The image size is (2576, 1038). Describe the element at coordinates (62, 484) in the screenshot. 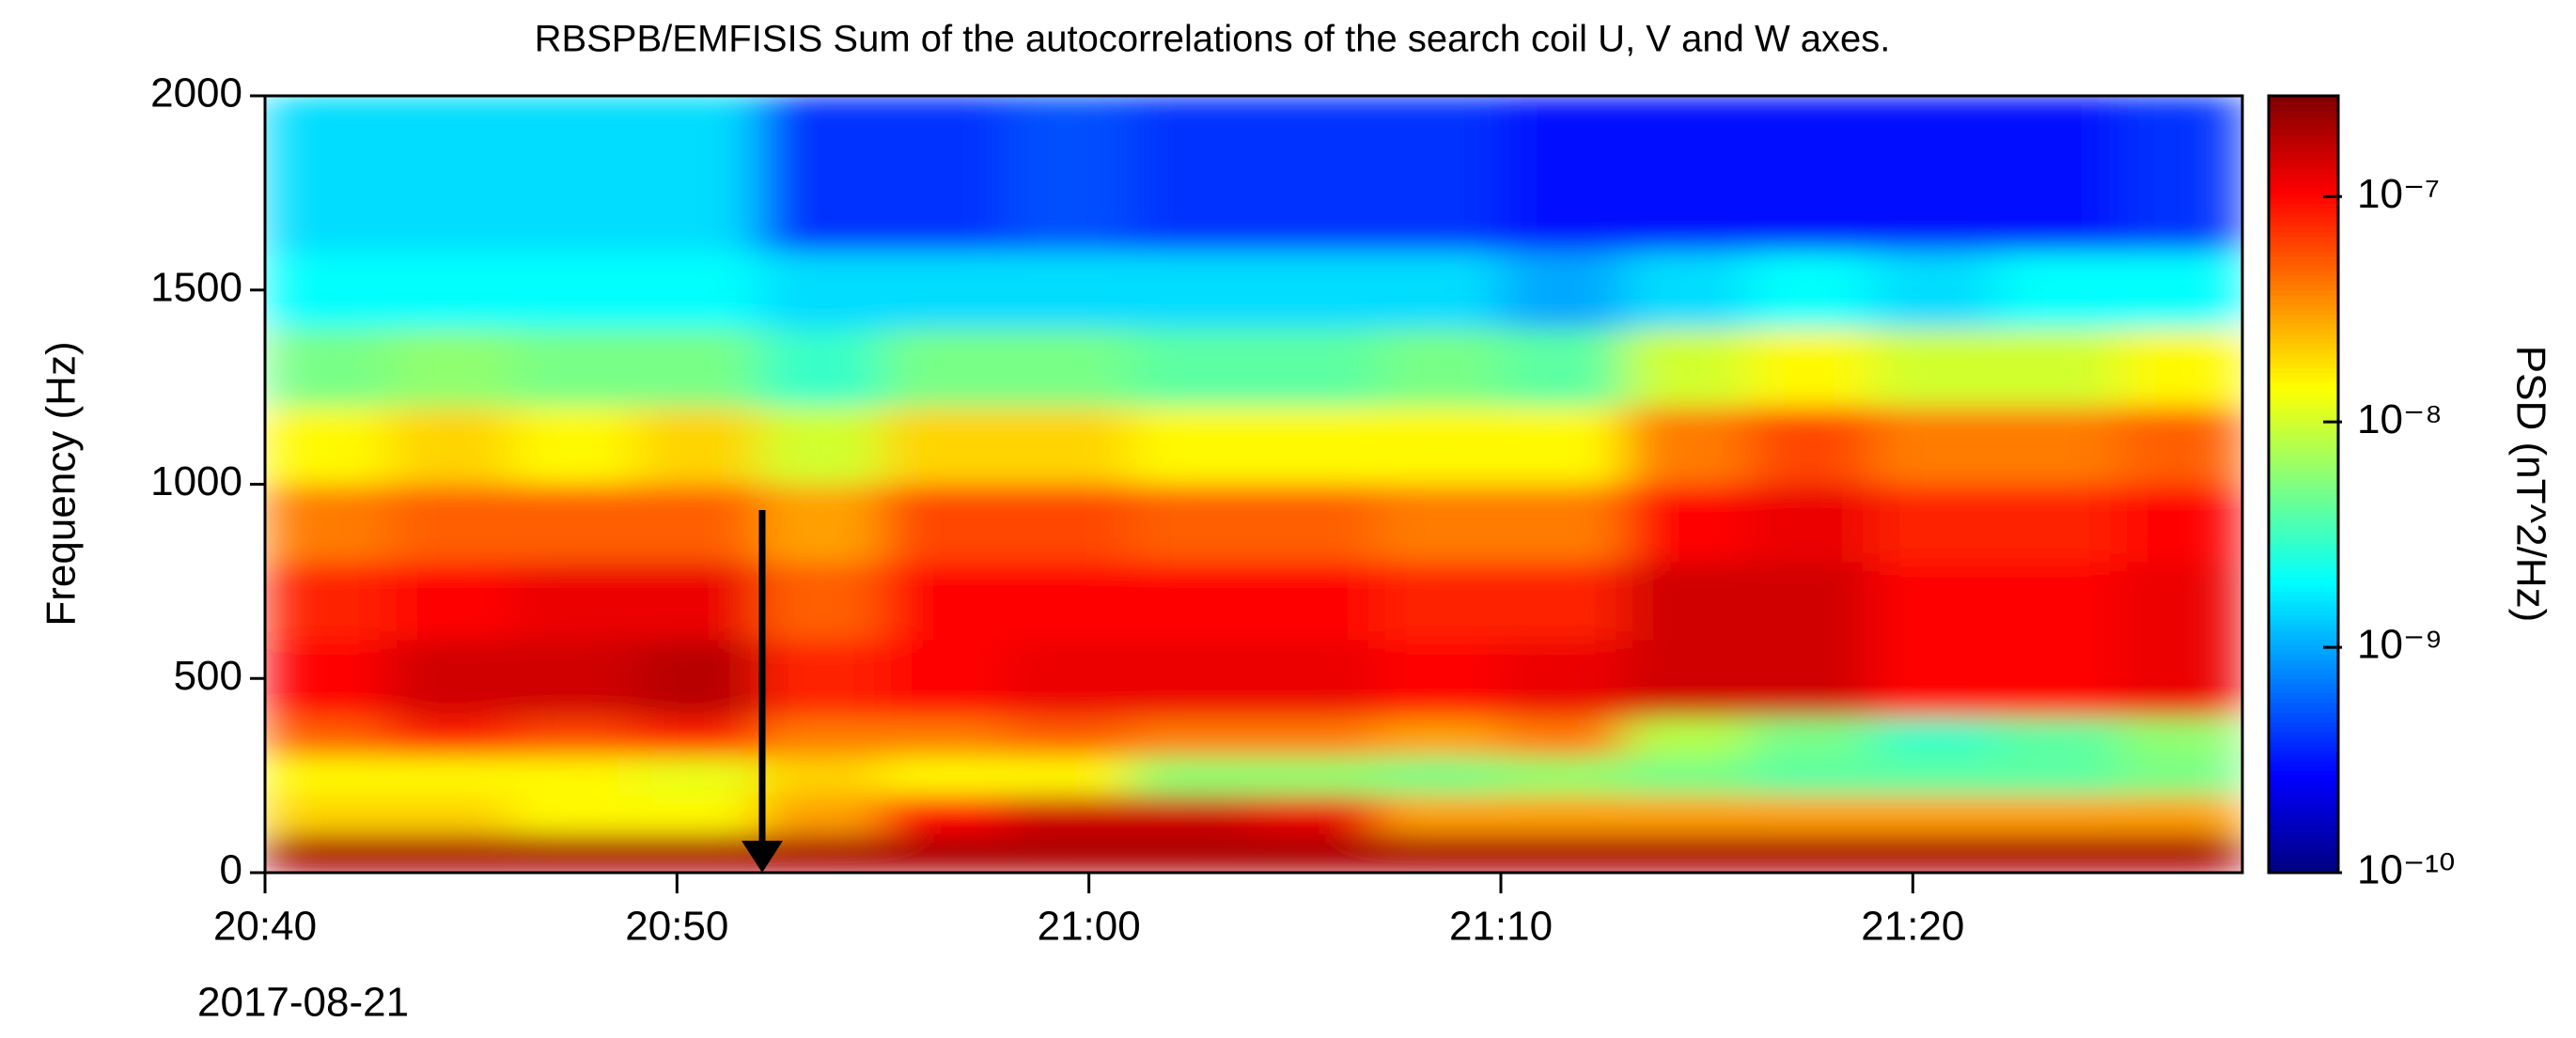

I see `y-axis-label: Frequency (Hz)` at that location.